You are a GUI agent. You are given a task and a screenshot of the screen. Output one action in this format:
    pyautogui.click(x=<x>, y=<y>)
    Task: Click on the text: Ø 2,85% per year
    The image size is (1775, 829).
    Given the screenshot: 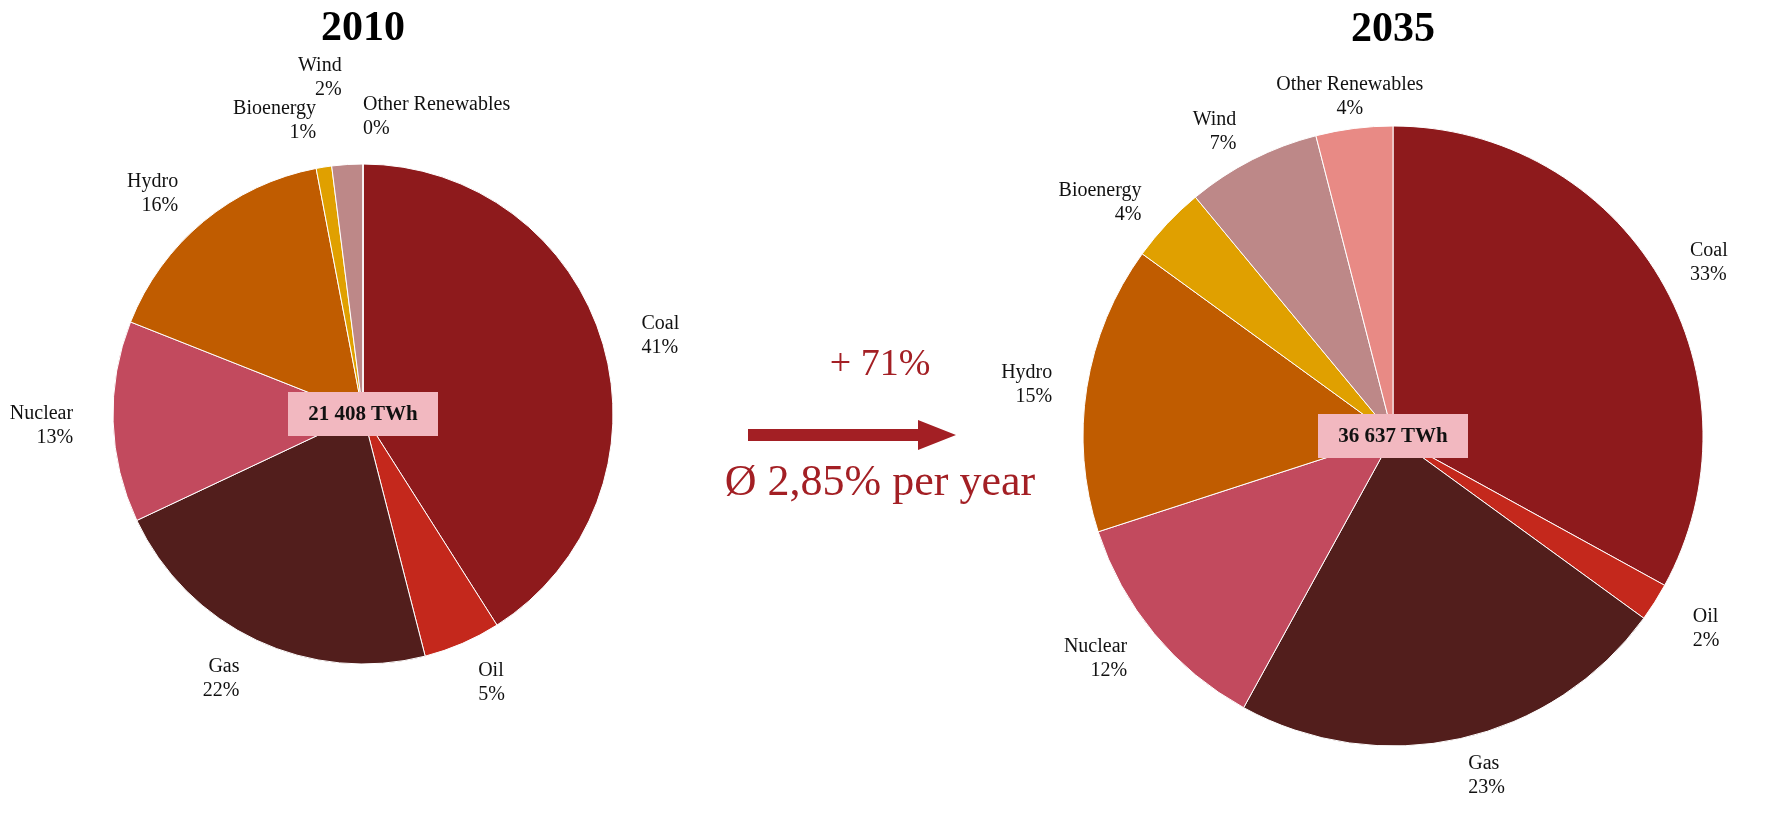 What is the action you would take?
    pyautogui.click(x=880, y=480)
    